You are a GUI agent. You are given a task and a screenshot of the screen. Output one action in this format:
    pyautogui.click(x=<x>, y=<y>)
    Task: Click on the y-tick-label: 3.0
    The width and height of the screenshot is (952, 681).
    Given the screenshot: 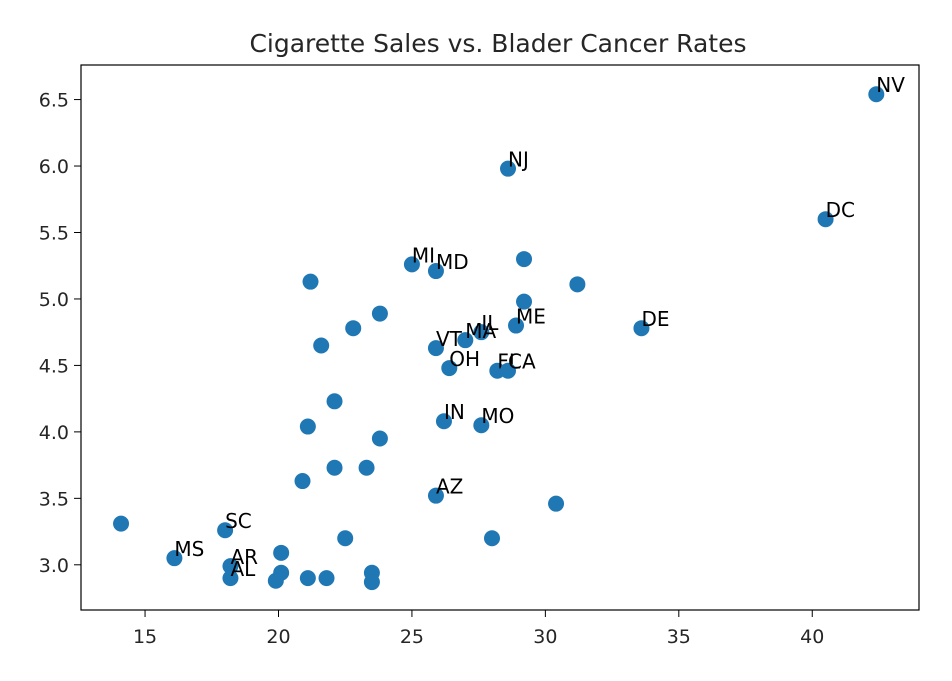 What is the action you would take?
    pyautogui.click(x=54, y=566)
    